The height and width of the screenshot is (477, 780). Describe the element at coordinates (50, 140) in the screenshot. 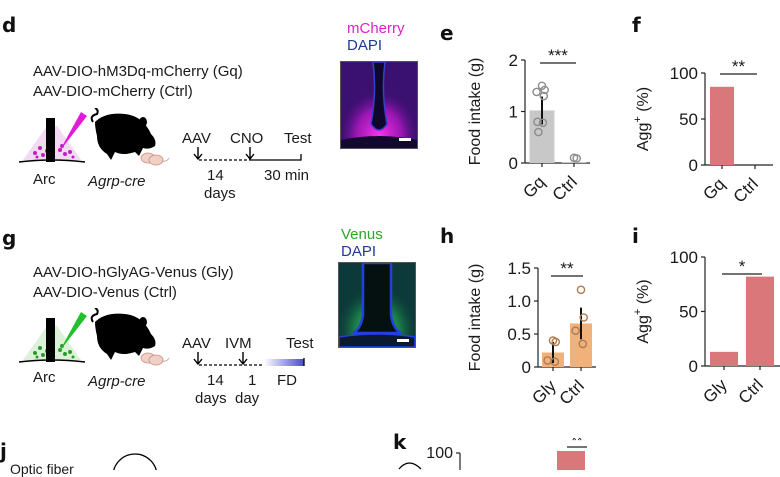

I see `optic-fiber-d` at that location.